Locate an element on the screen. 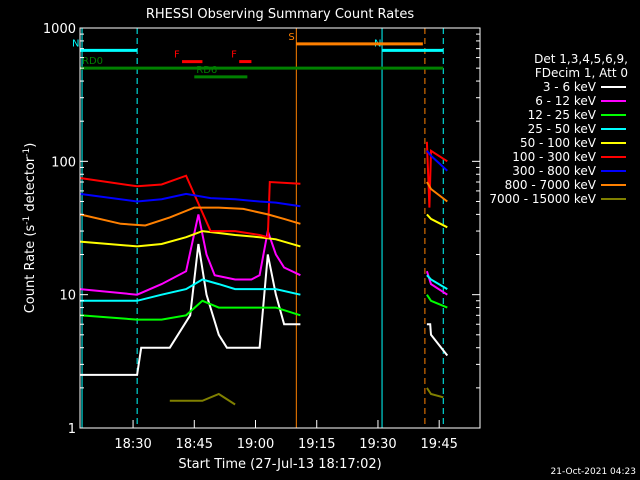 Image resolution: width=640 pixels, height=480 pixels. y-axis-label-sup1: -1 is located at coordinates (27, 220).